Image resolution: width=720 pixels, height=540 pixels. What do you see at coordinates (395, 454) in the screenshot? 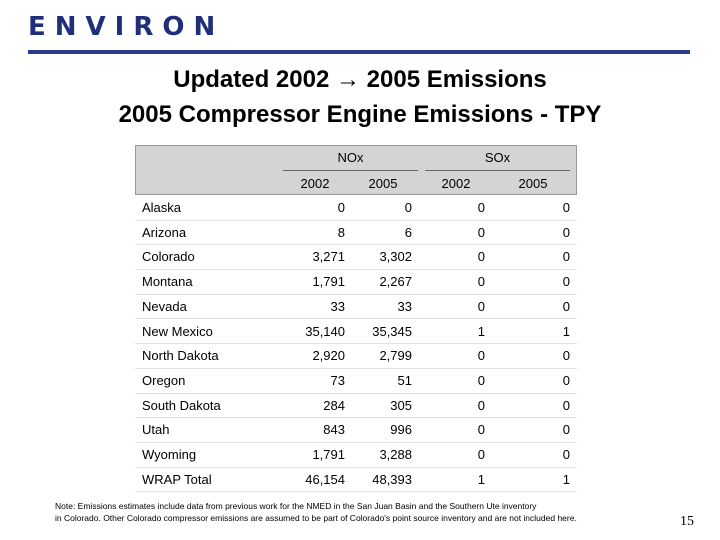
I see `cell-value: 3,288` at bounding box center [395, 454].